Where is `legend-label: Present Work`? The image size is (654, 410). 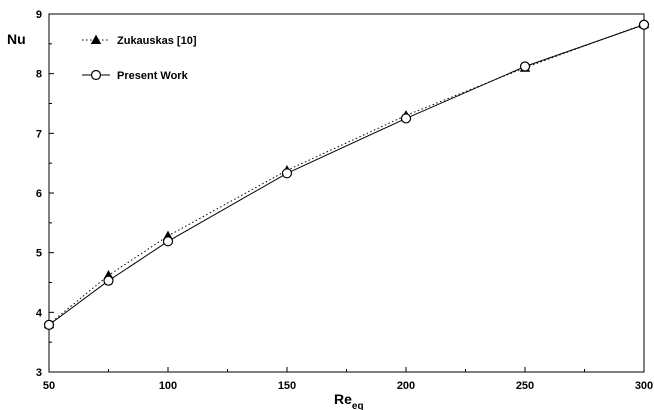
legend-label: Present Work is located at coordinates (153, 76).